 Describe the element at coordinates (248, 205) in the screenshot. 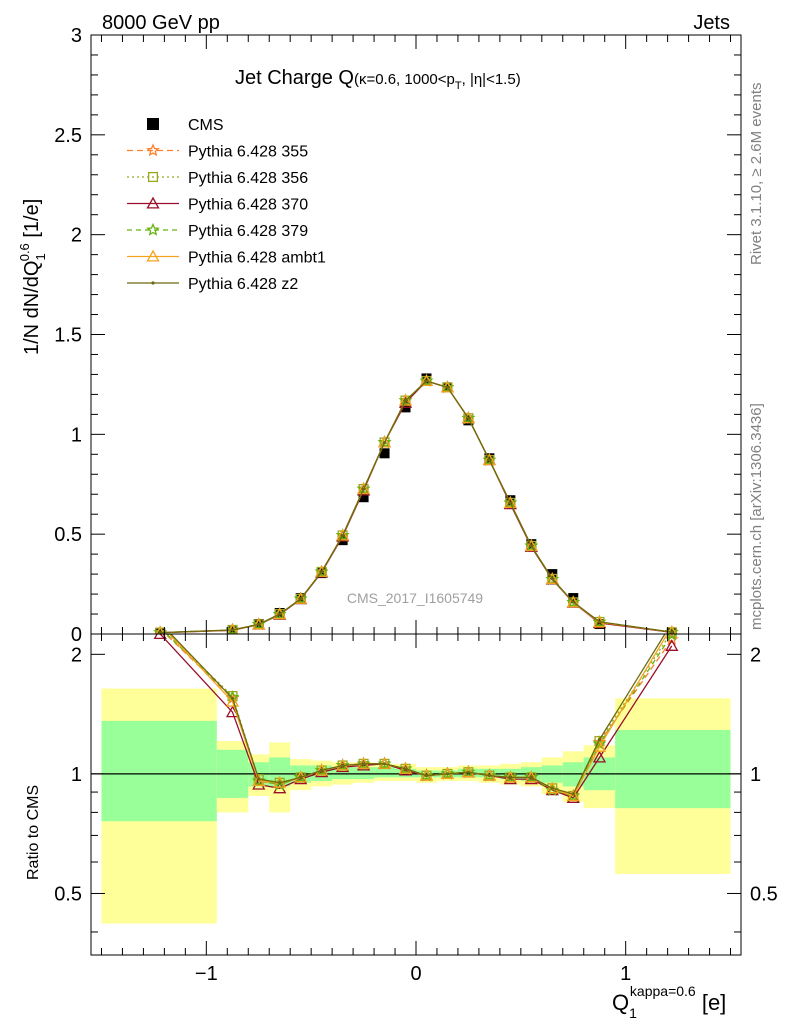

I see `legend-label: Pythia 6.428 370` at that location.